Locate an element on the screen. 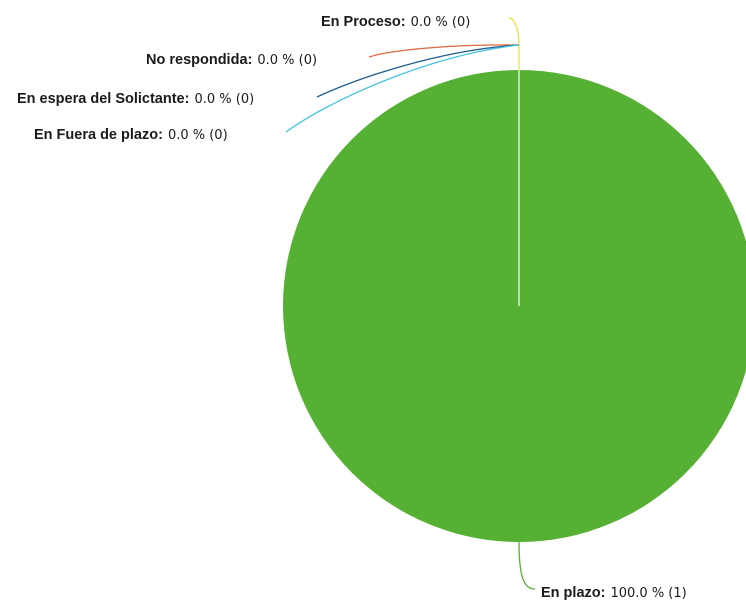 The image size is (746, 603). leader-line-en-fuera-de-plazo is located at coordinates (402, 88).